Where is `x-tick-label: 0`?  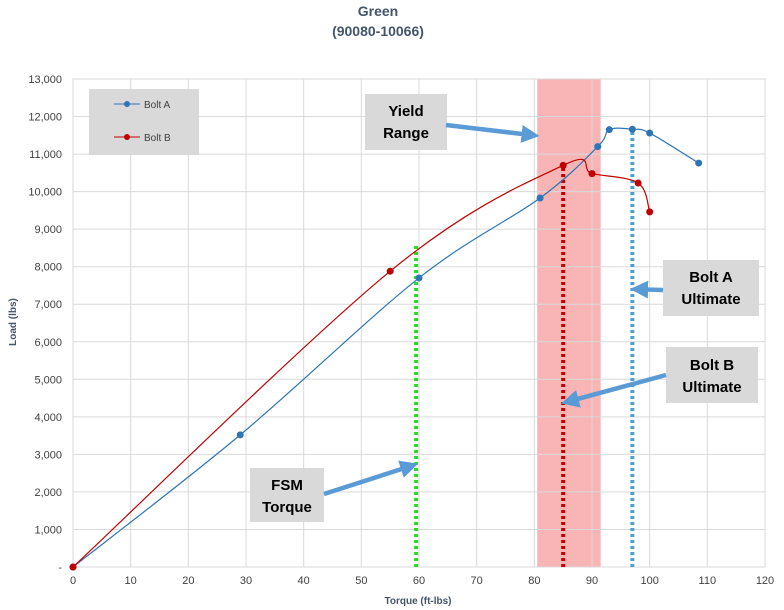 x-tick-label: 0 is located at coordinates (73, 581).